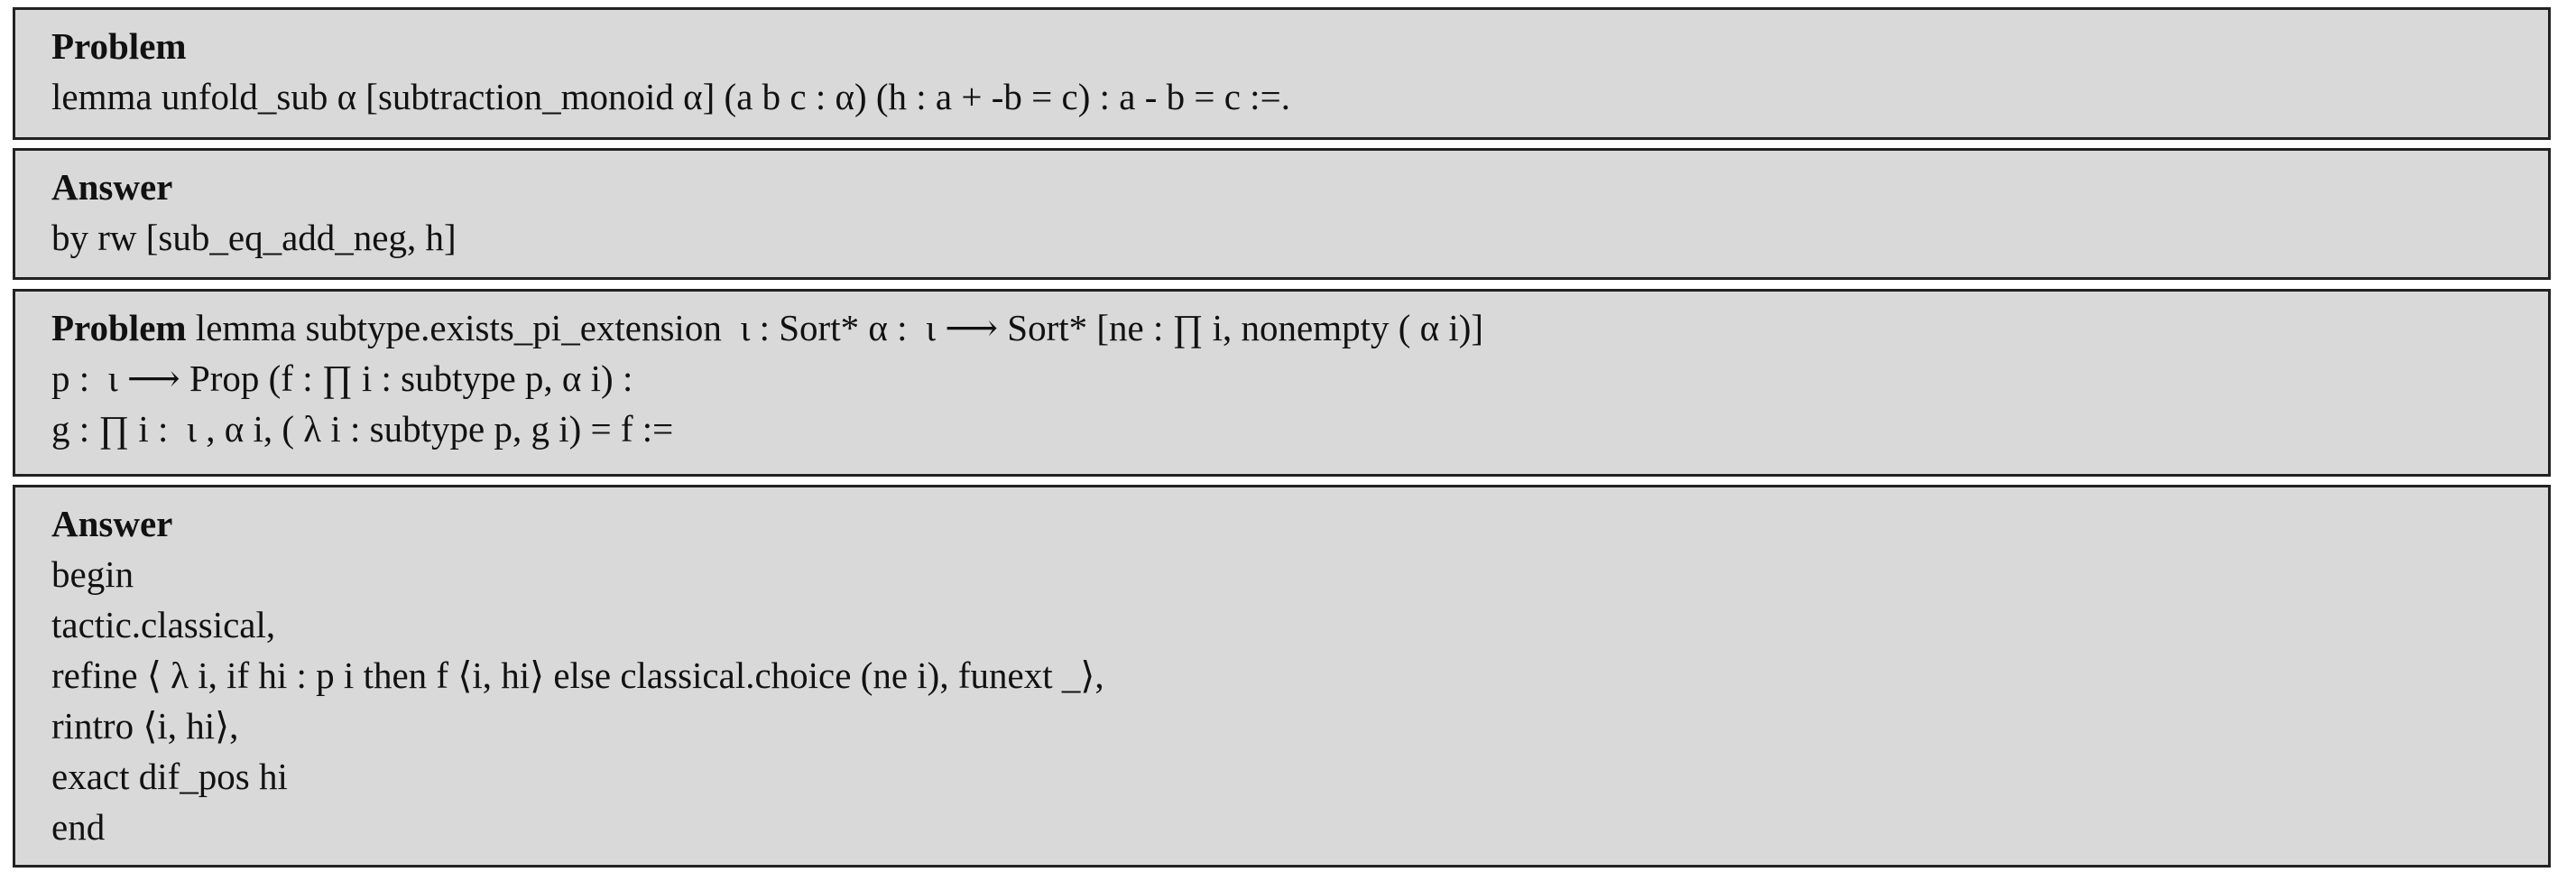  Describe the element at coordinates (92, 574) in the screenshot. I see `answer-line: begin` at that location.